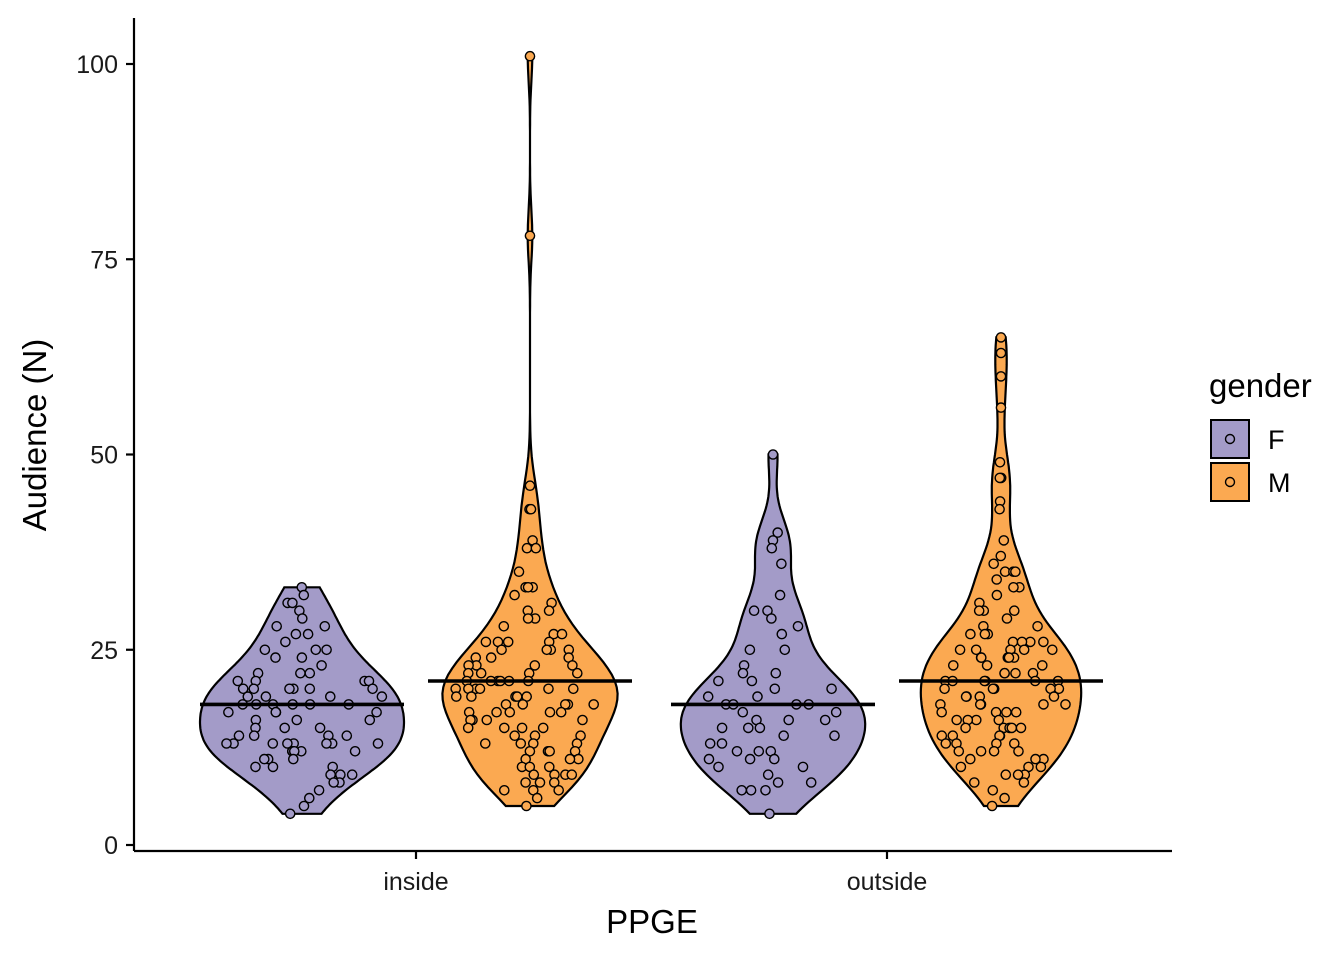  Describe the element at coordinates (653, 872) in the screenshot. I see `x-axis: inside outside` at that location.